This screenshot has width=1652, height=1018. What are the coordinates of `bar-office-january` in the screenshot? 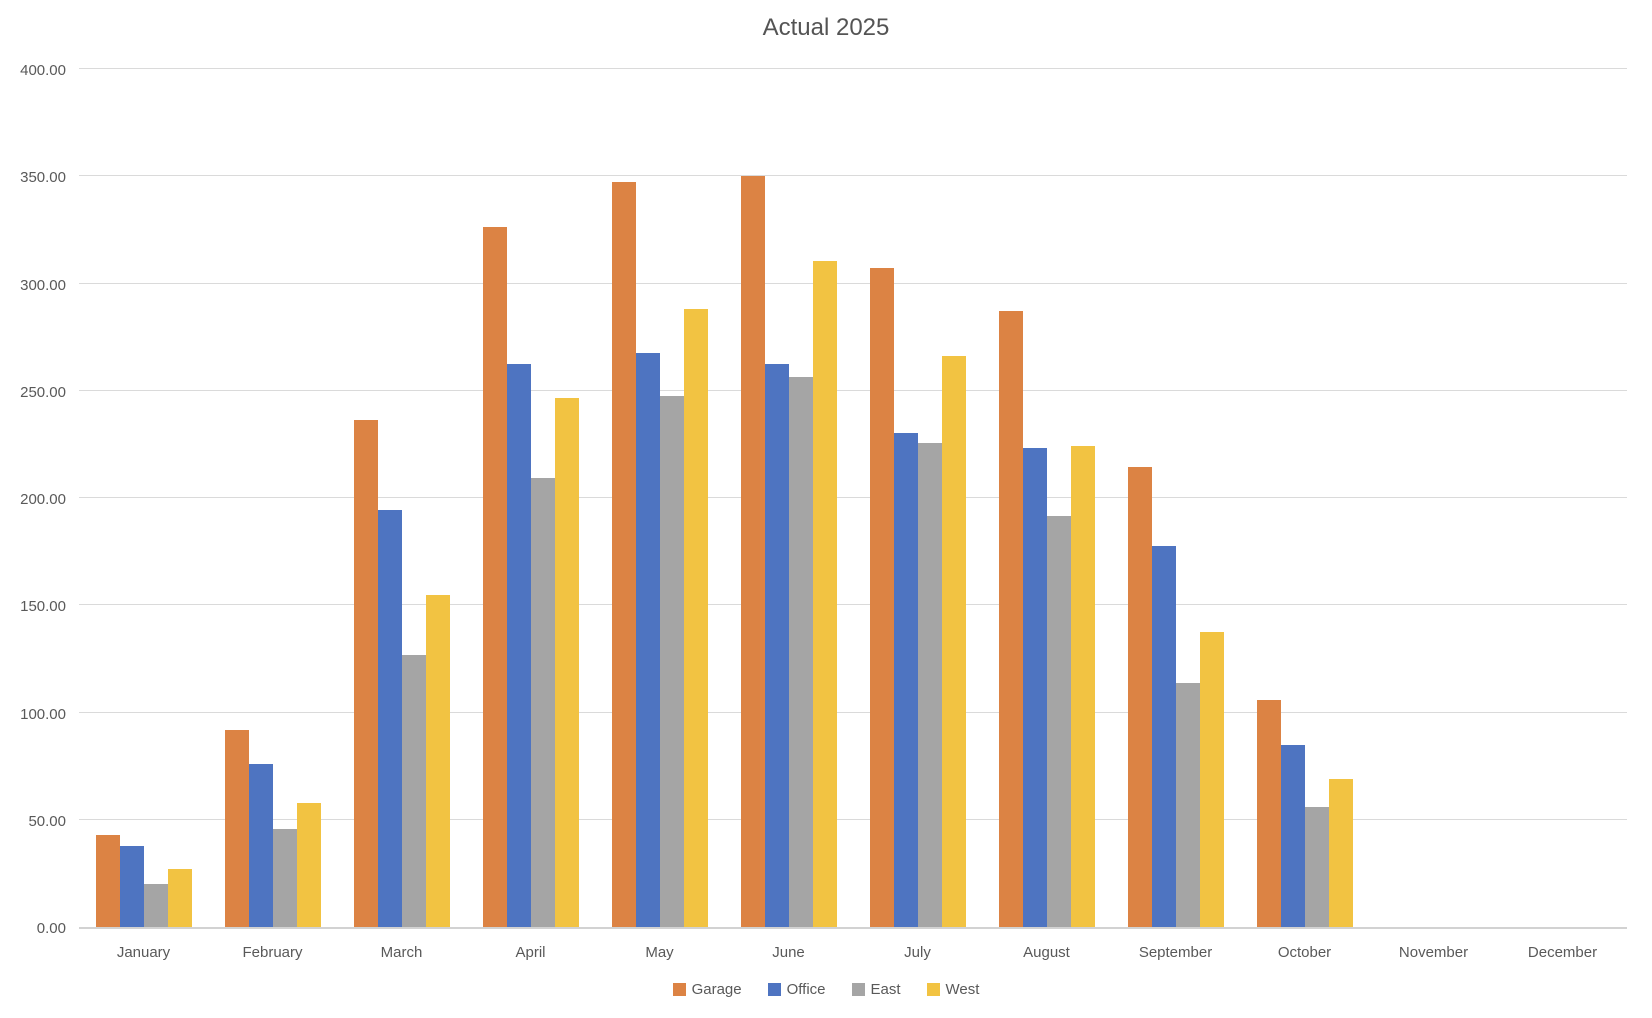 It's located at (131, 886).